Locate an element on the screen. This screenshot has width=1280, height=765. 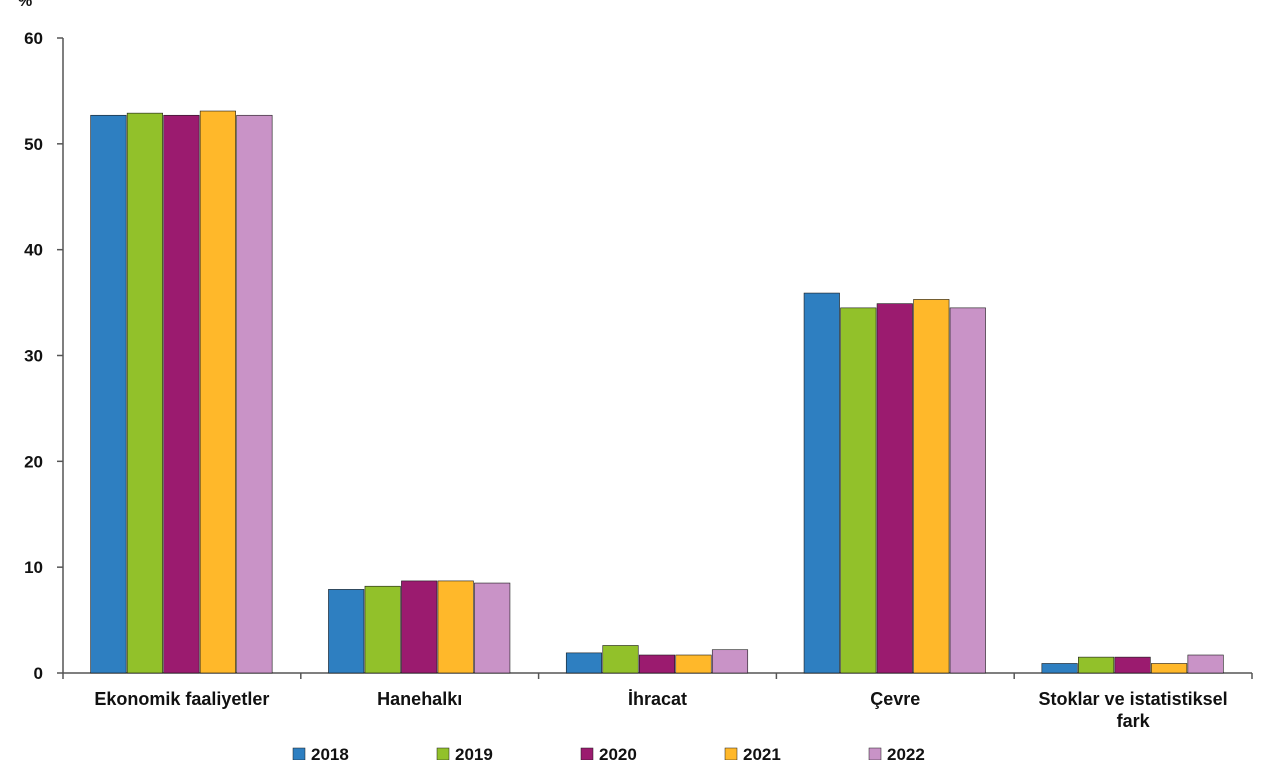
legend: 2018 2019 2020 2021 2022 is located at coordinates (608, 754).